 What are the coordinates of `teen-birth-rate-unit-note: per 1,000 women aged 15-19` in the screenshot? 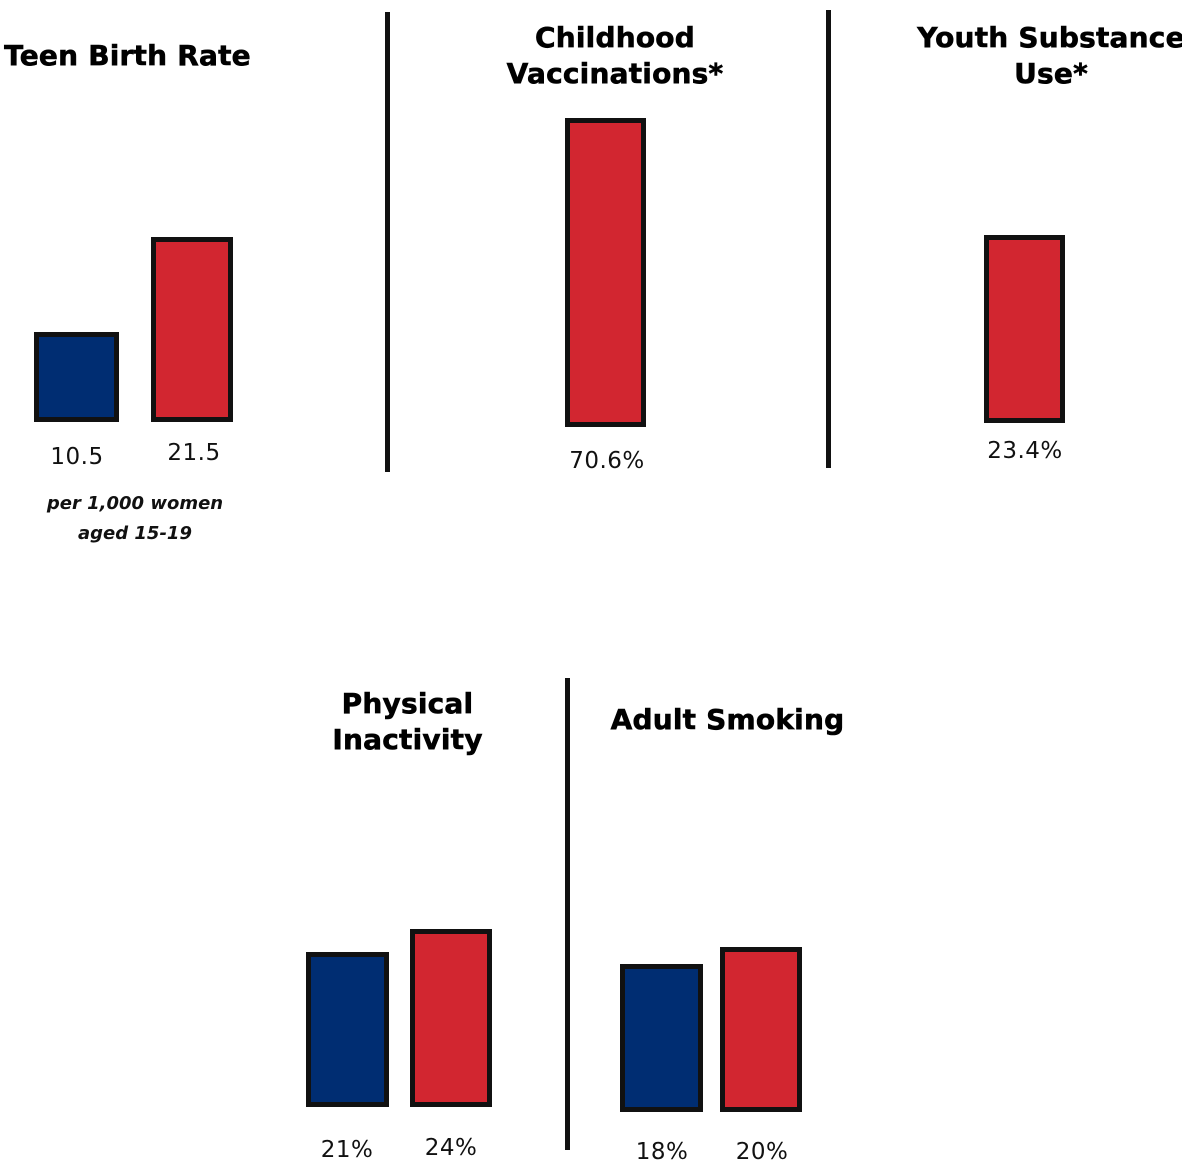 It's located at (135, 519).